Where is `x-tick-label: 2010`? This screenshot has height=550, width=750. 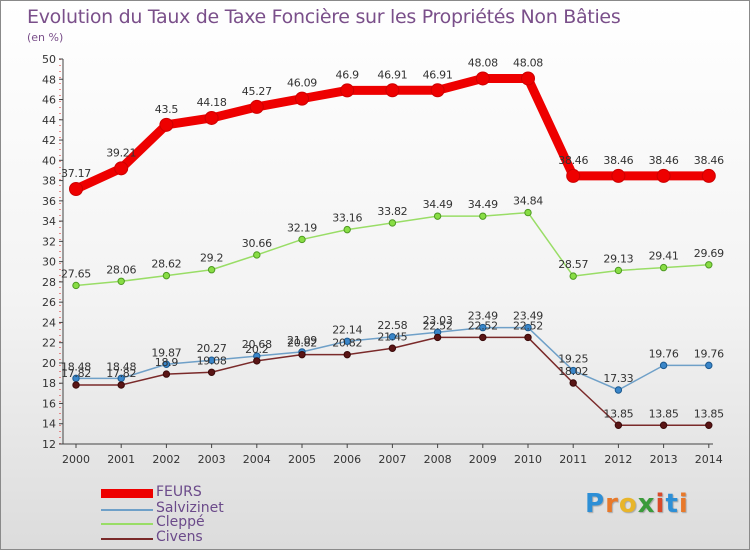 x-tick-label: 2010 is located at coordinates (528, 459).